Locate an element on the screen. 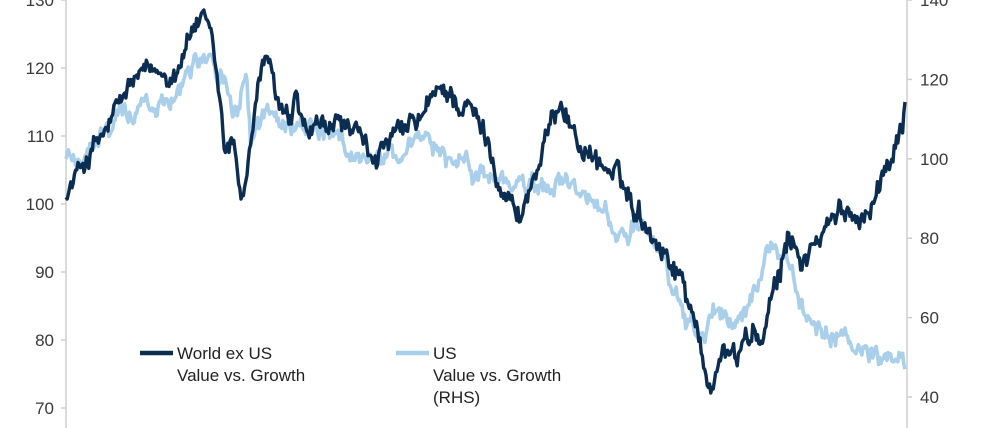 The width and height of the screenshot is (1006, 428). left-axis-ticks: 70 80 90 100 110 120 130 is located at coordinates (46, 209).